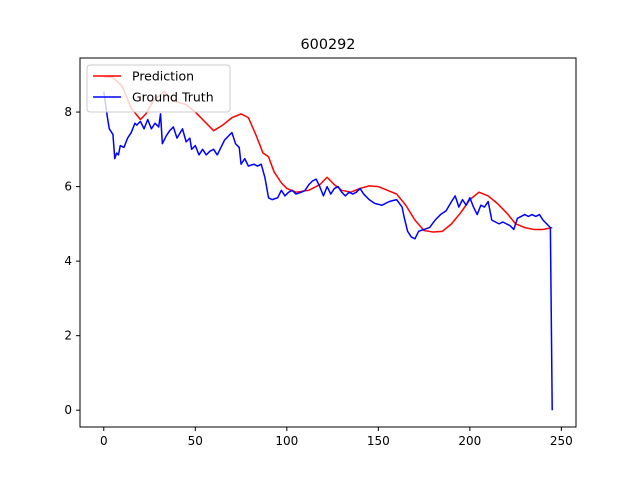 This screenshot has width=640, height=480. Describe the element at coordinates (68, 410) in the screenshot. I see `y-tick-label: 0` at that location.